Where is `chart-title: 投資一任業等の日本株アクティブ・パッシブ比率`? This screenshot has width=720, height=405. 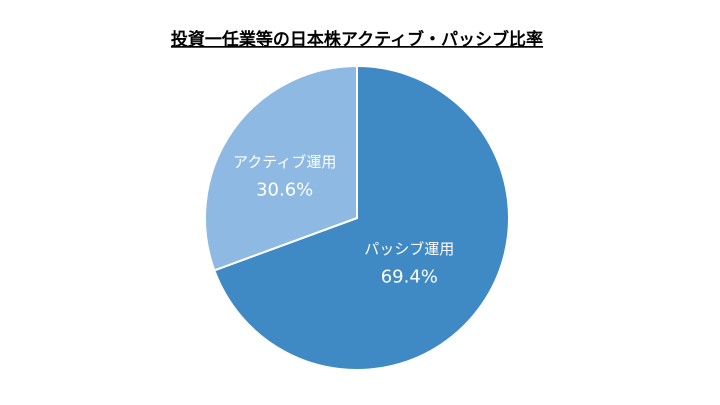 chart-title: 投資一任業等の日本株アクティブ・パッシブ比率 is located at coordinates (357, 39).